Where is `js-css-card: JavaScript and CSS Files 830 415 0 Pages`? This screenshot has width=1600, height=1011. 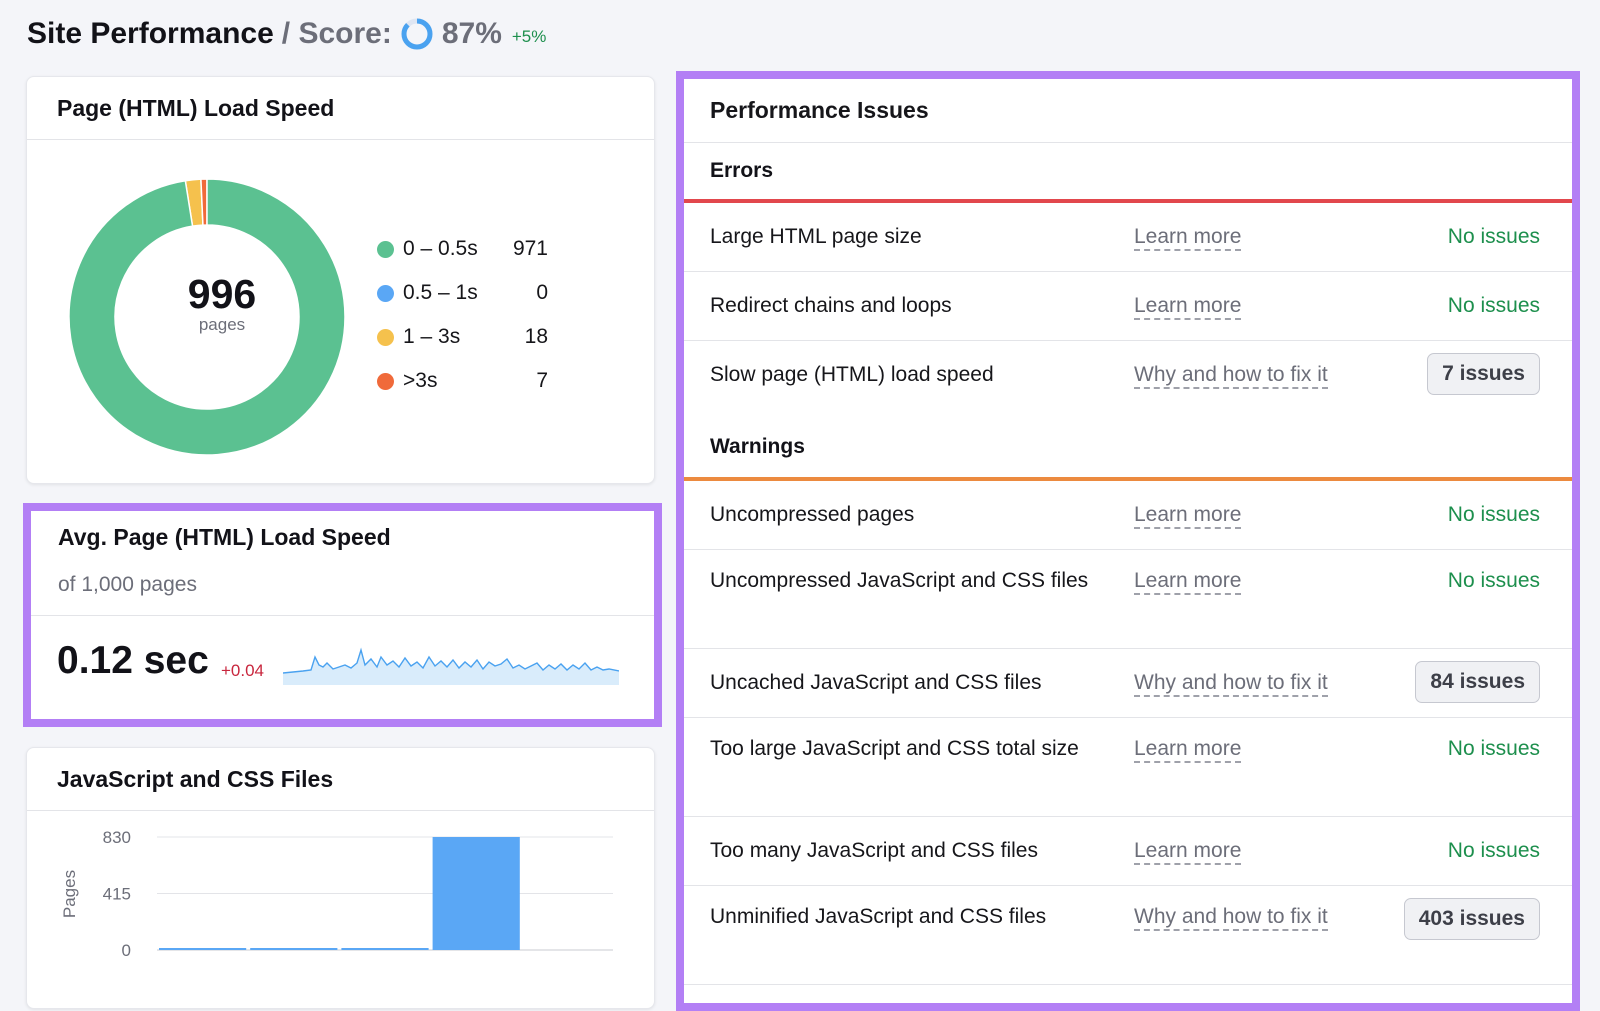 js-css-card: JavaScript and CSS Files 830 415 0 Pages is located at coordinates (340, 878).